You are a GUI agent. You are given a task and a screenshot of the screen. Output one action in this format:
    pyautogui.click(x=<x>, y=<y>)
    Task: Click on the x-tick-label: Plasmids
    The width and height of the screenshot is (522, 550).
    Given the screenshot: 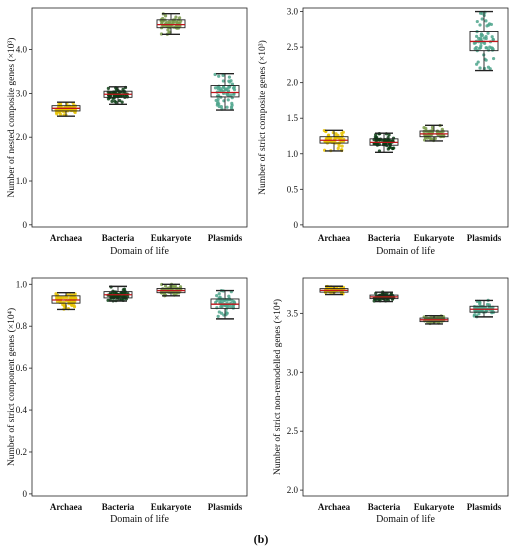 What is the action you would take?
    pyautogui.click(x=225, y=238)
    